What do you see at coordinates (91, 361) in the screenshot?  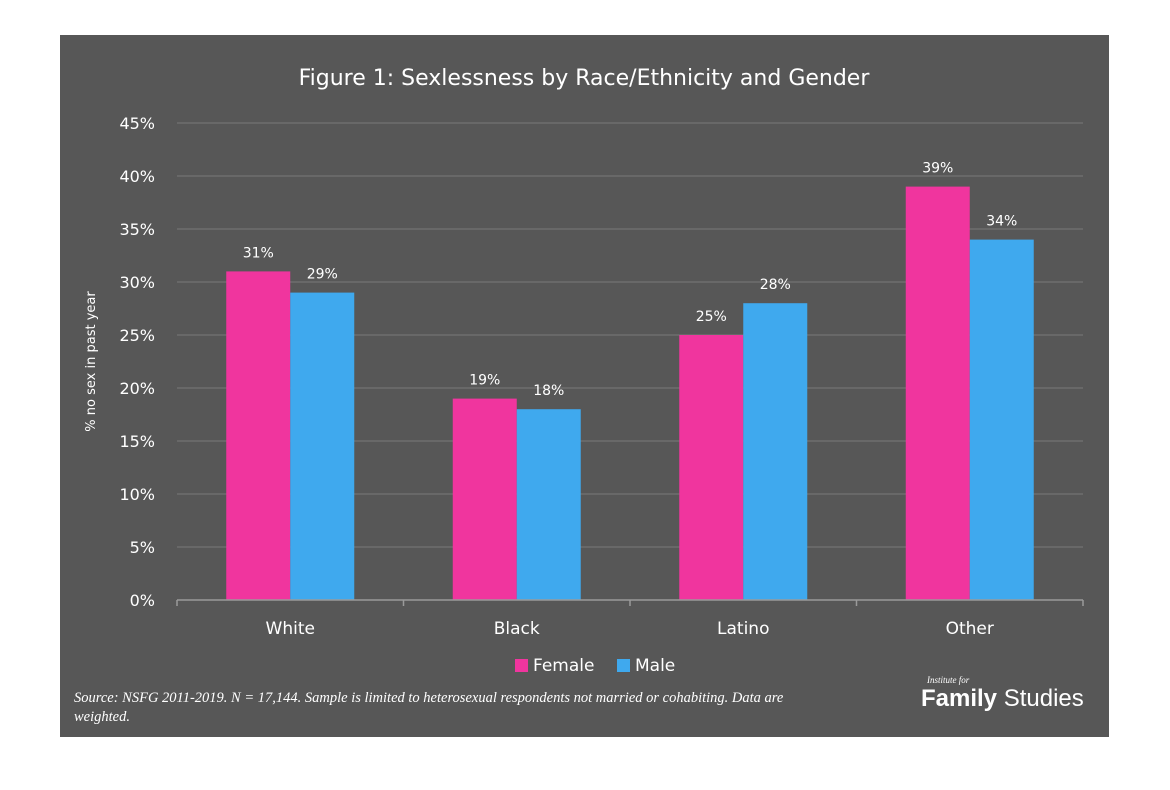 I see `y-axis-label: % no sex in past year` at bounding box center [91, 361].